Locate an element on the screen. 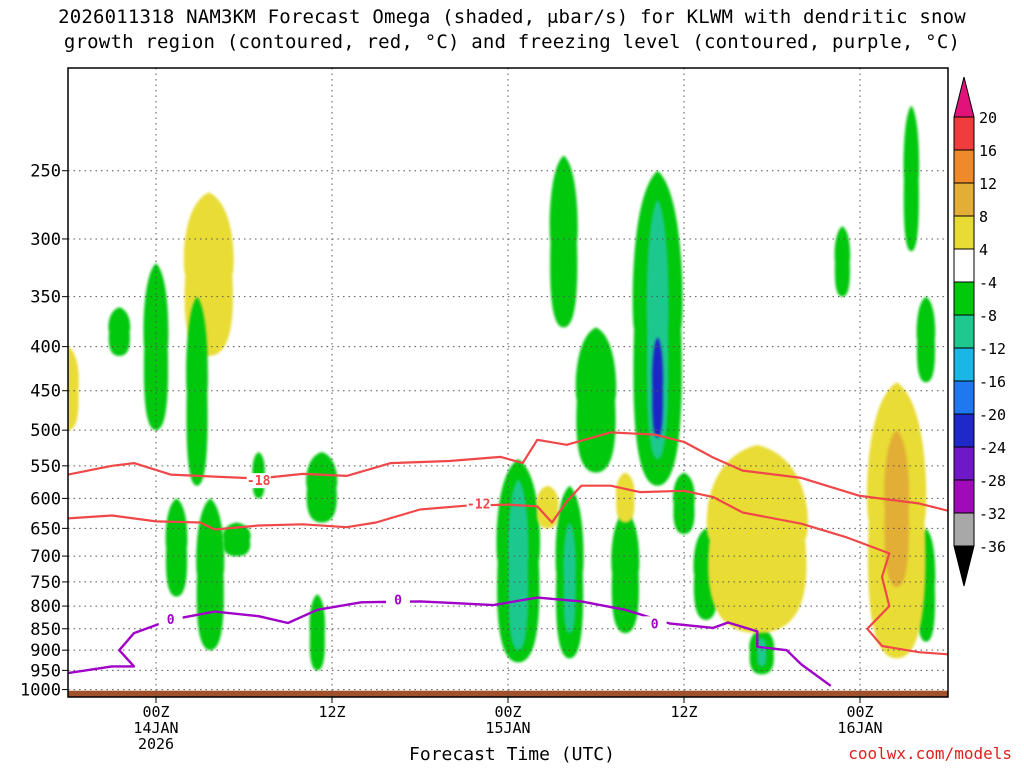  dendritic-isotherm-label: -12 is located at coordinates (478, 504).